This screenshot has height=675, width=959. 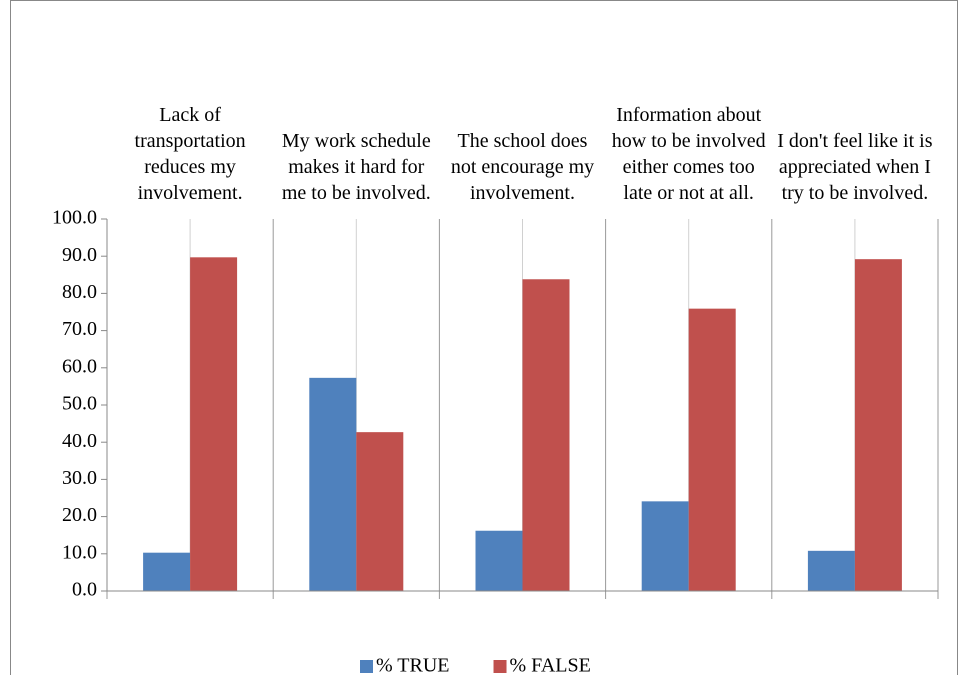 What do you see at coordinates (79, 329) in the screenshot?
I see `y-tick-label: 70.0` at bounding box center [79, 329].